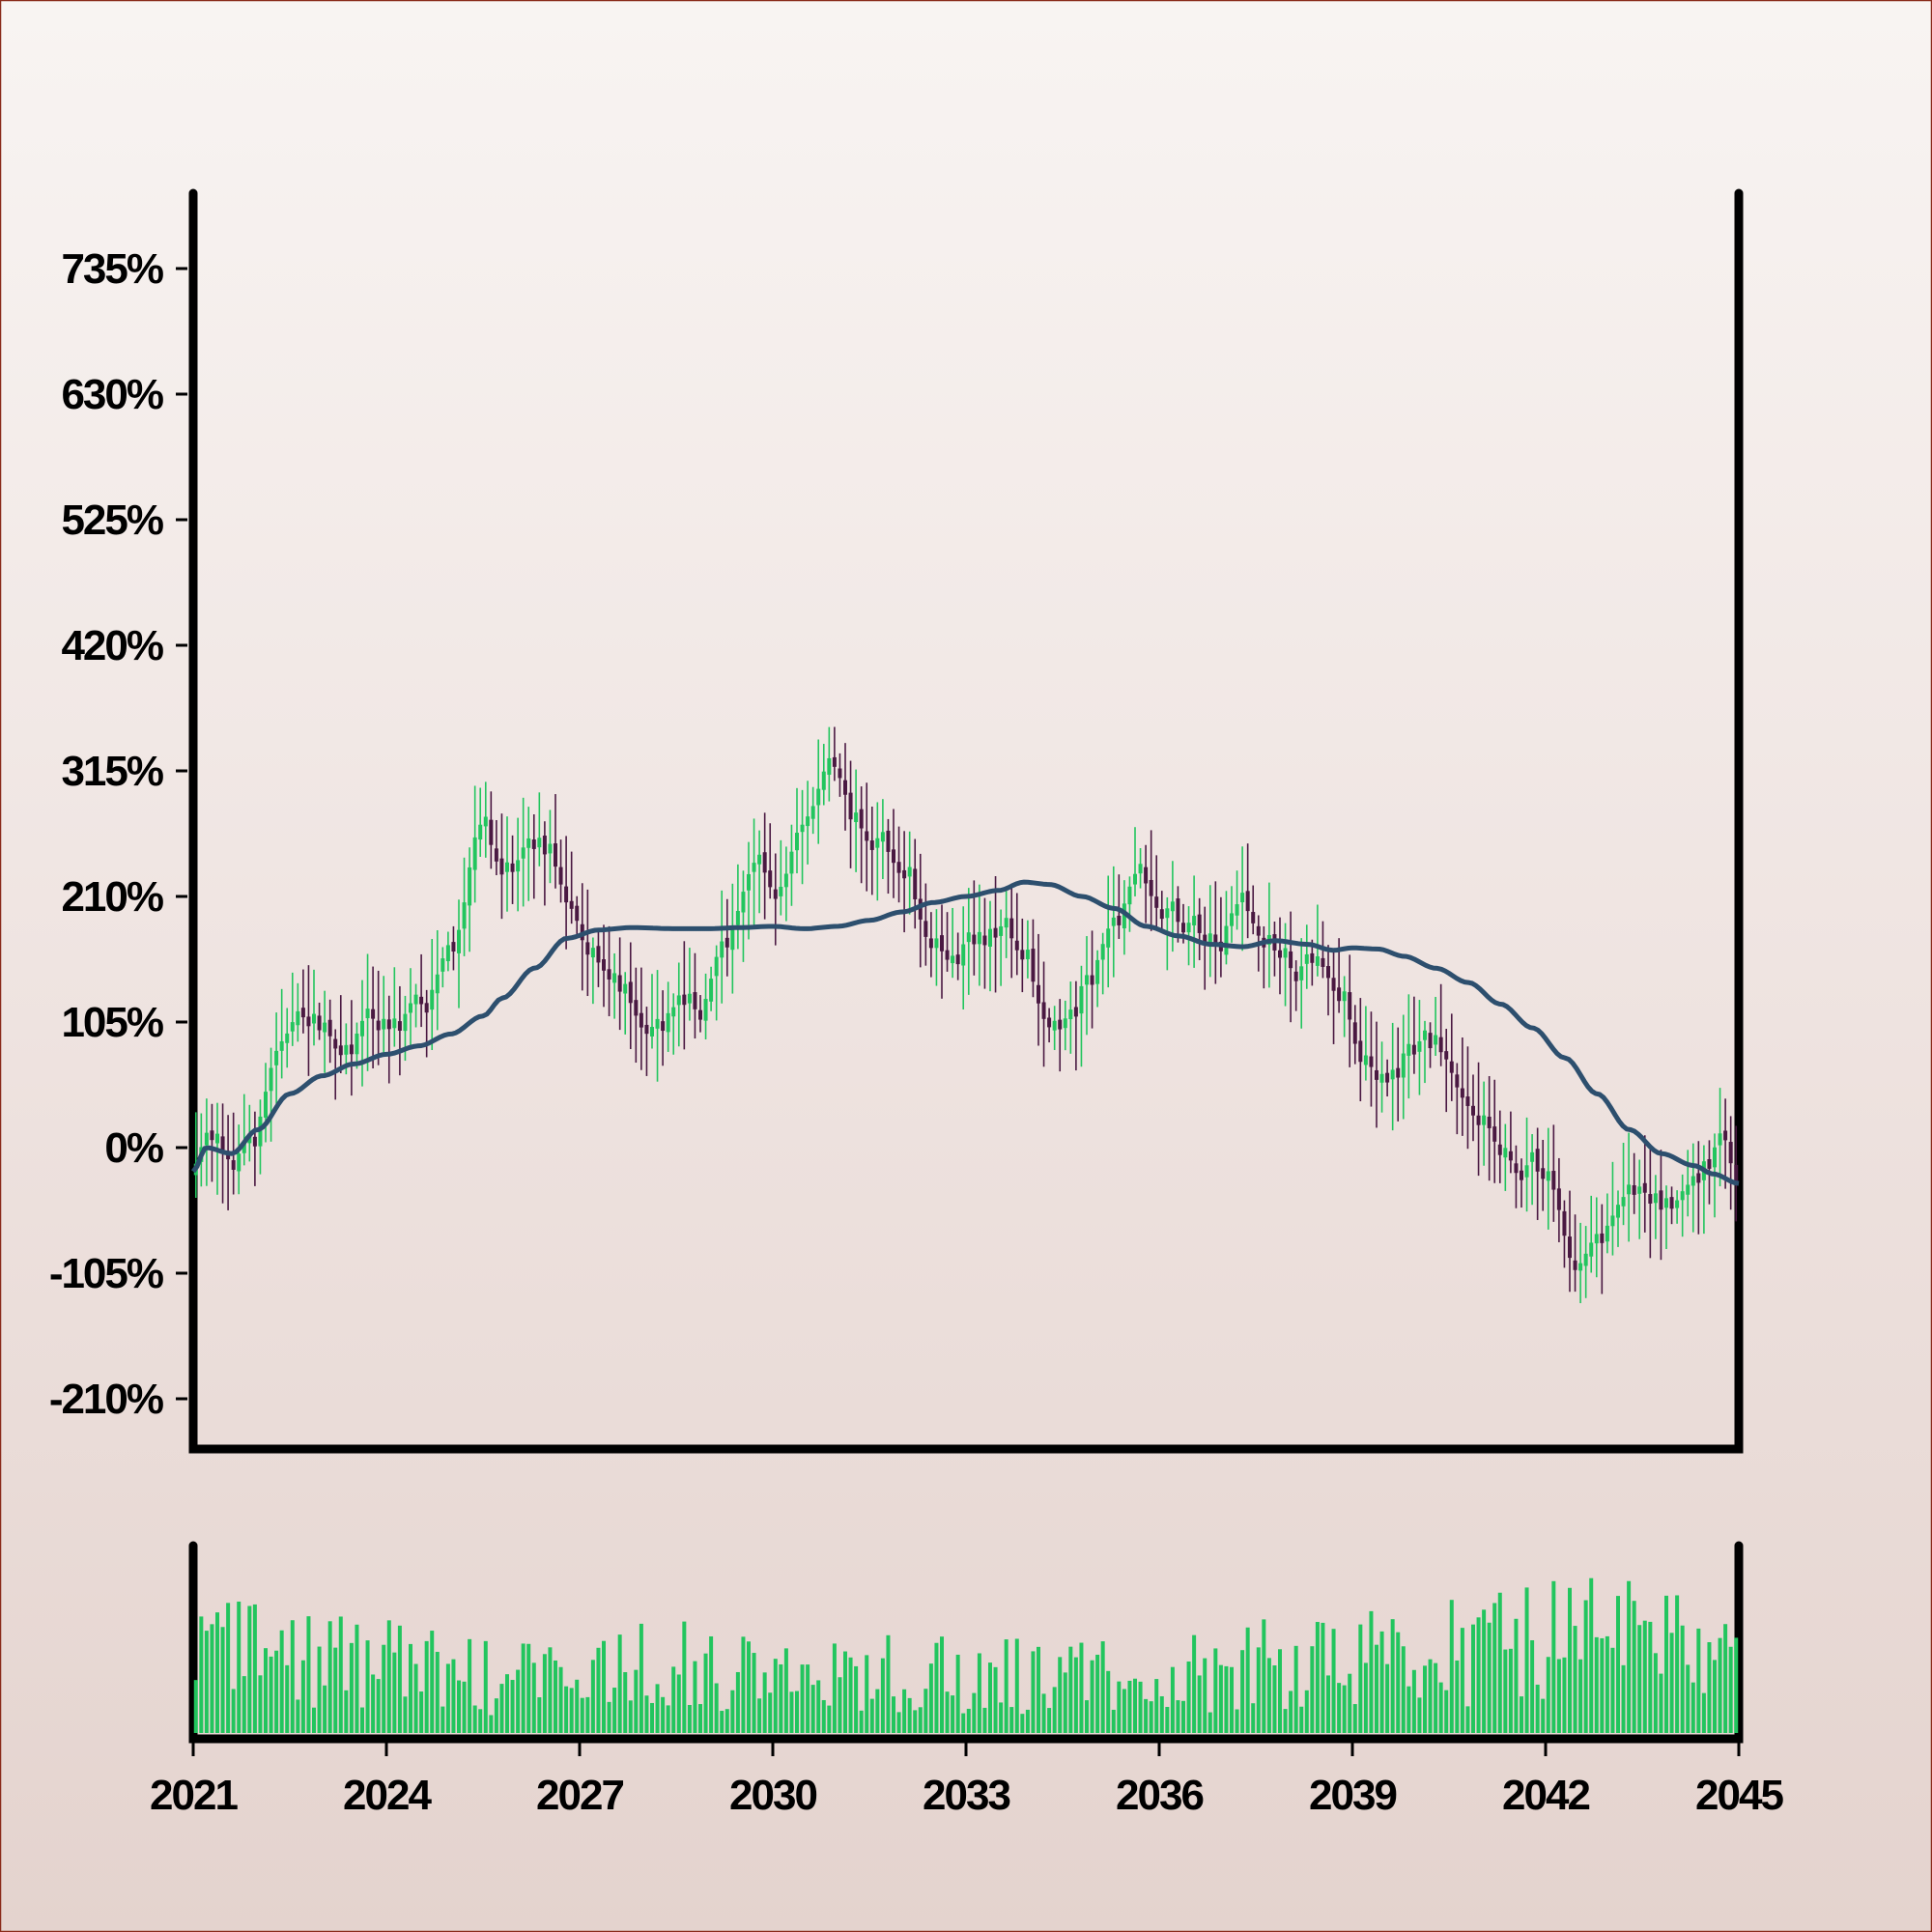 The width and height of the screenshot is (1932, 1932). Describe the element at coordinates (111, 394) in the screenshot. I see `y-tick-label: 630%` at that location.